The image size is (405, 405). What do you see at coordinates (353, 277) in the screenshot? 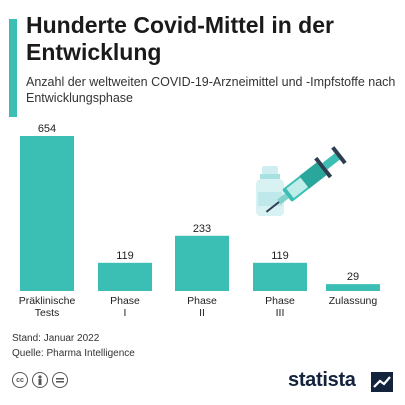
I see `value-label-4: 29` at bounding box center [353, 277].